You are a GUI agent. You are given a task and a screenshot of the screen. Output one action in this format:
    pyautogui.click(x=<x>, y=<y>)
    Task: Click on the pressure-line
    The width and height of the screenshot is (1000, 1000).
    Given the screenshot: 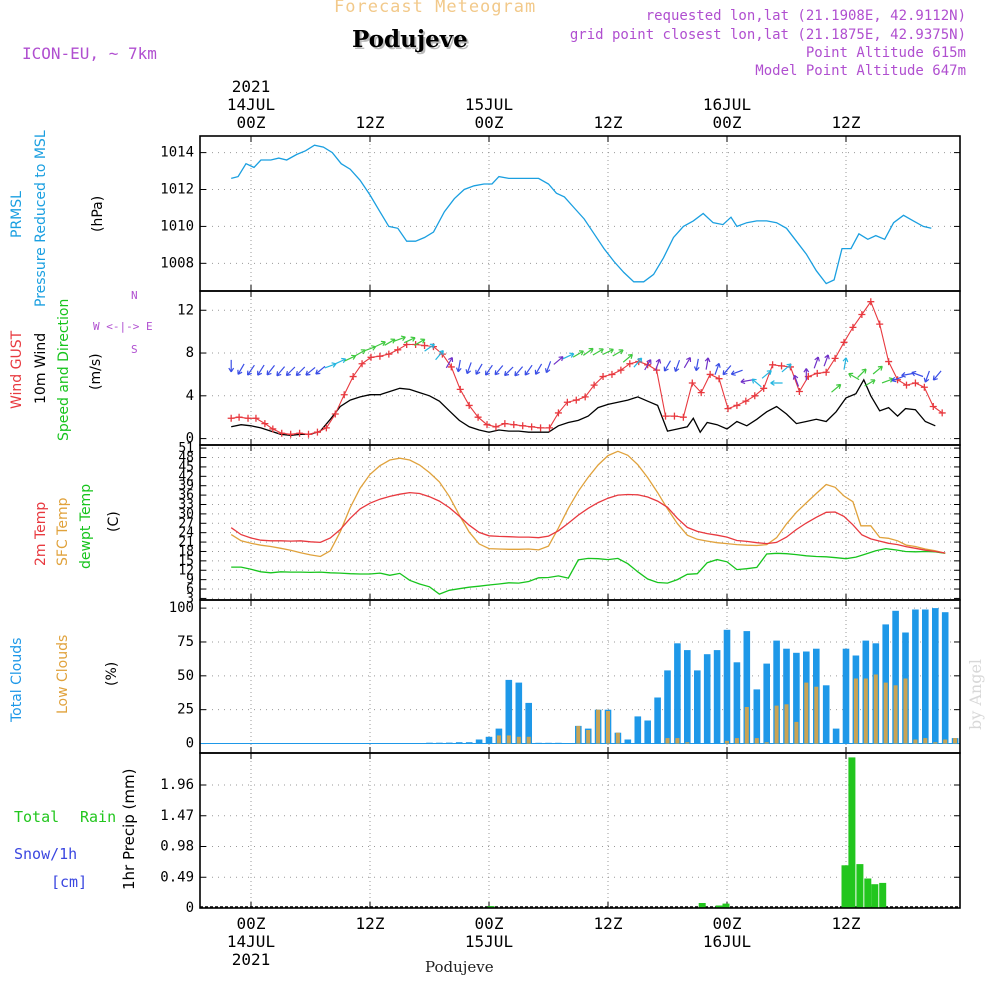 What is the action you would take?
    pyautogui.click(x=581, y=214)
    